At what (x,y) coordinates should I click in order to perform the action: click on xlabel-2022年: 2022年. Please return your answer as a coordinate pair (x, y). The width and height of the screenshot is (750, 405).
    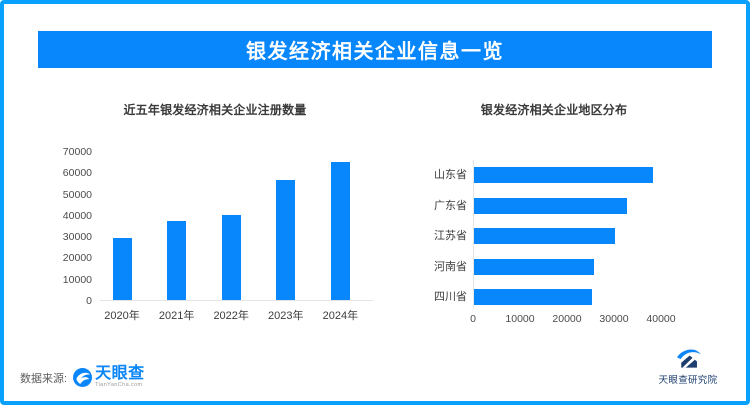
    Looking at the image, I should click on (231, 316).